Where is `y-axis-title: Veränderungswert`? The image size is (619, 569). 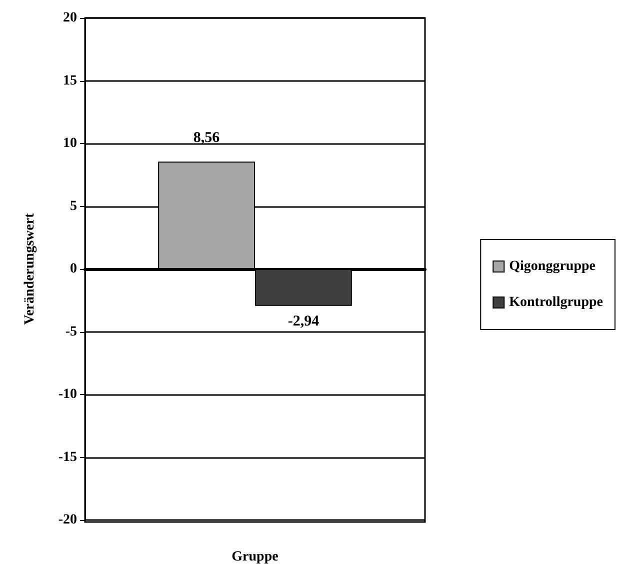 y-axis-title: Veränderungswert is located at coordinates (30, 268).